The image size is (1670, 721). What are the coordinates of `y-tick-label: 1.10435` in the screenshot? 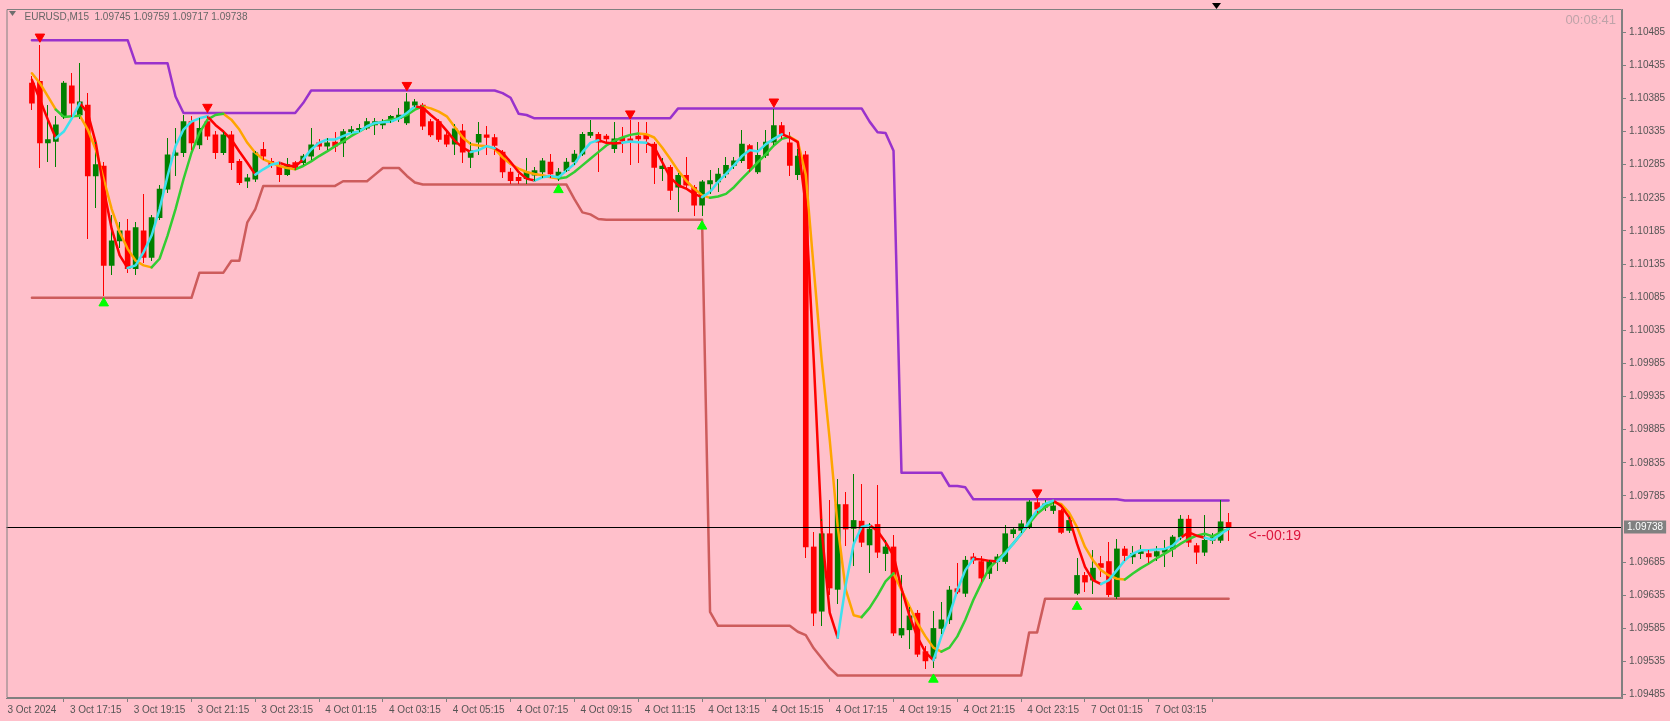 It's located at (1647, 65).